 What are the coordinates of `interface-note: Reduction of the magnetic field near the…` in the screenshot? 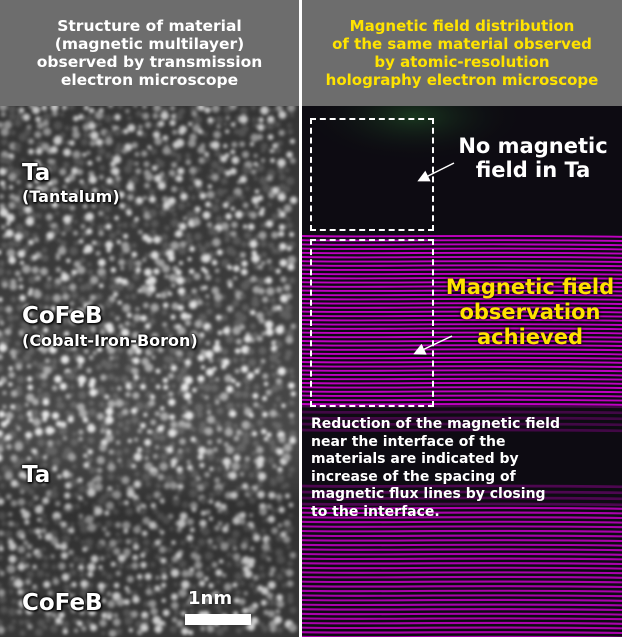 It's located at (435, 468).